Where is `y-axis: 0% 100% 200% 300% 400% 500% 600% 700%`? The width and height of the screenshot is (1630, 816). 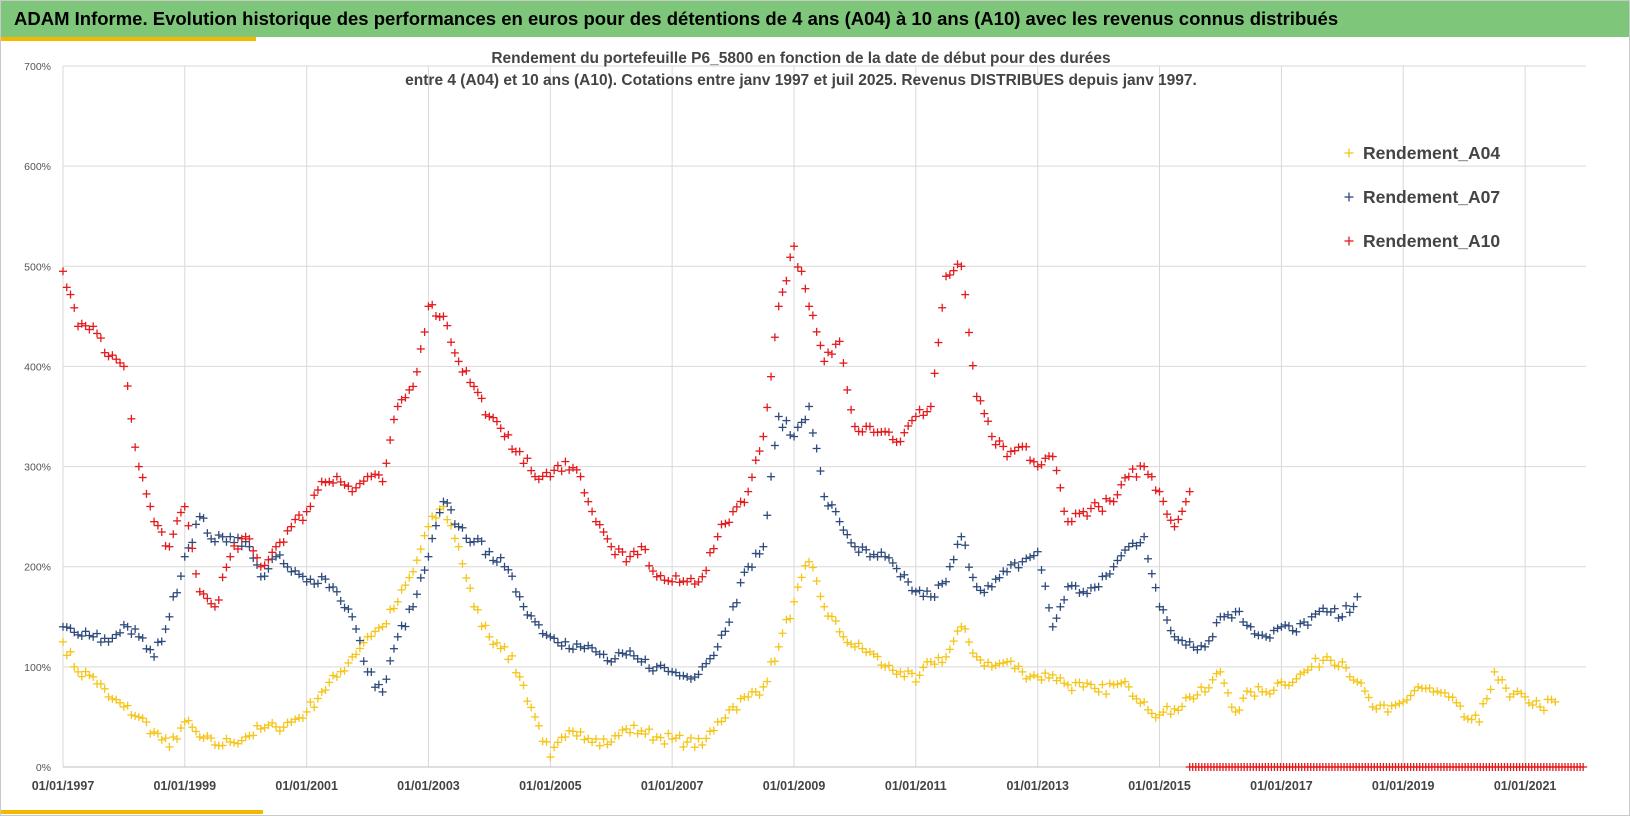
y-axis: 0% 100% 200% 300% 400% 500% 600% 700% is located at coordinates (37, 417).